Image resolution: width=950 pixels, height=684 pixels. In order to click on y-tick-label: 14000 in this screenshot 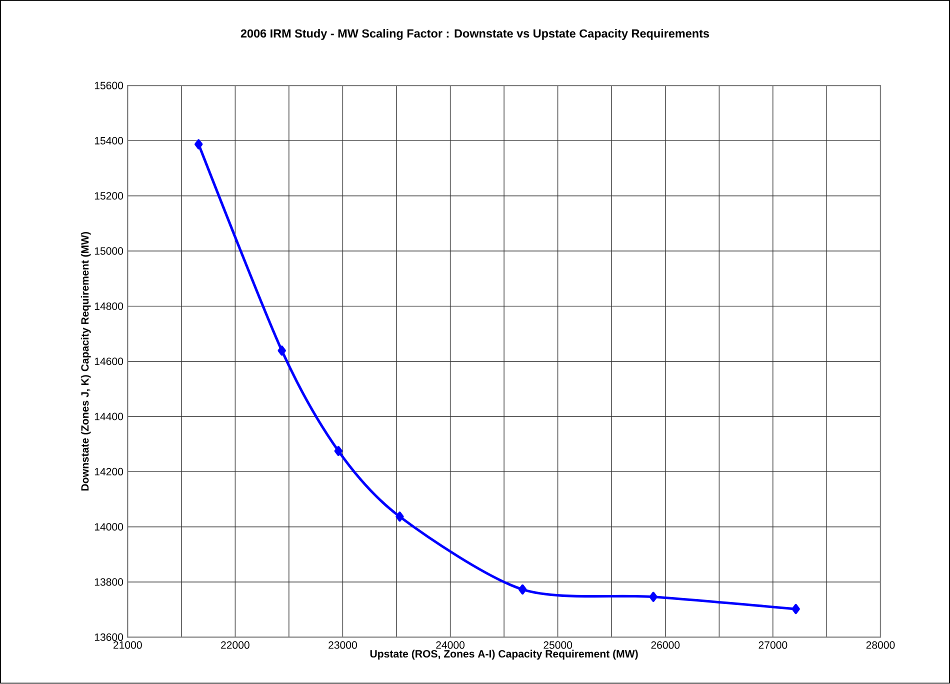, I will do `click(109, 527)`.